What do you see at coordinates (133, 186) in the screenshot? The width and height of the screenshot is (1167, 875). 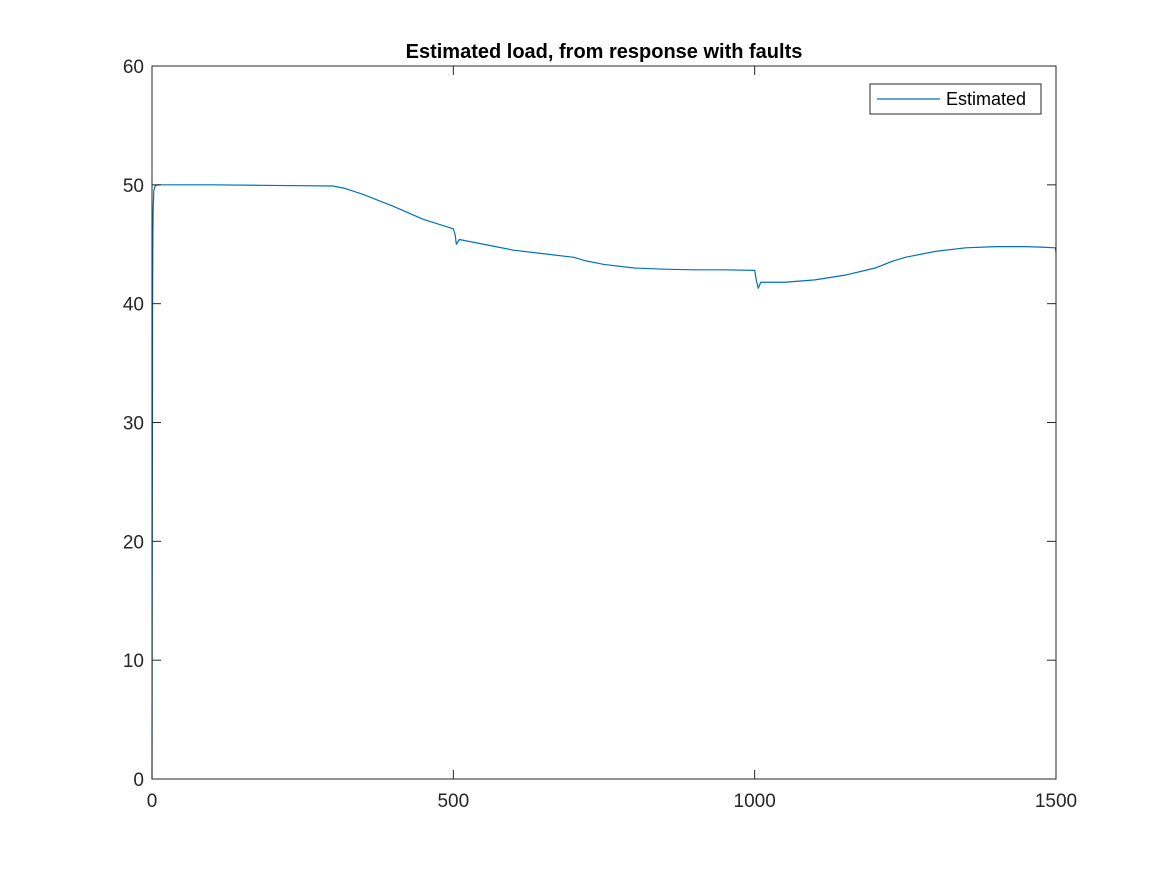 I see `y-tick-label: 50` at bounding box center [133, 186].